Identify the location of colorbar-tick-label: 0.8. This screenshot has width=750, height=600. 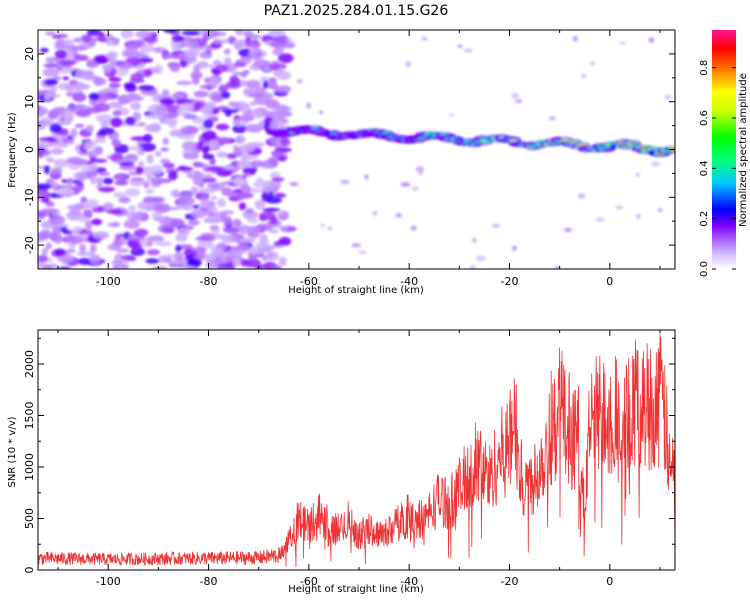
(704, 68).